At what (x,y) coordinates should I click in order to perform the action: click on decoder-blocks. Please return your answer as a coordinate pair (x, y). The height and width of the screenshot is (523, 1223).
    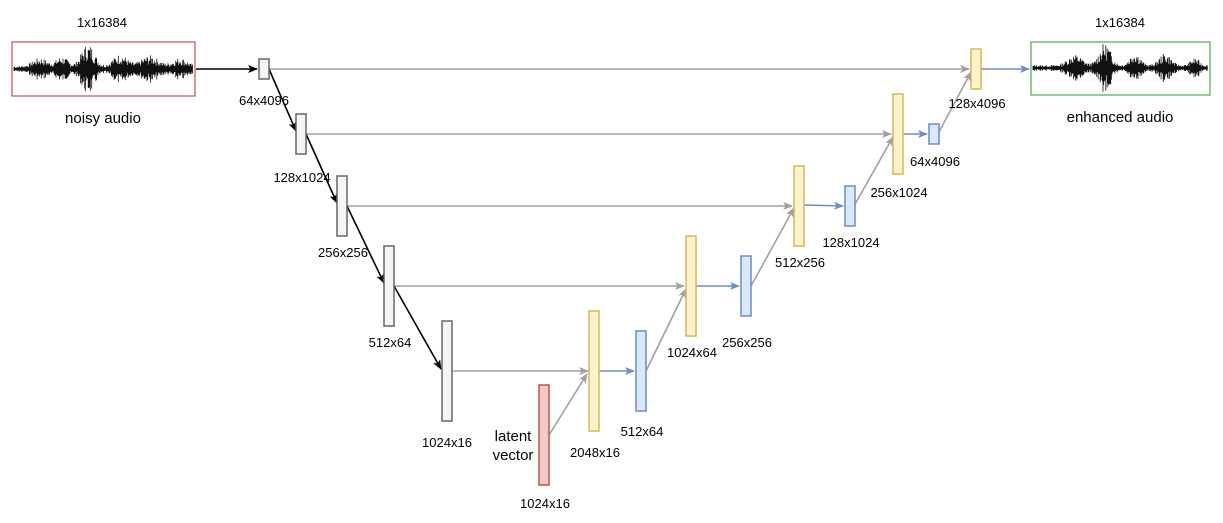
    Looking at the image, I should click on (787, 267).